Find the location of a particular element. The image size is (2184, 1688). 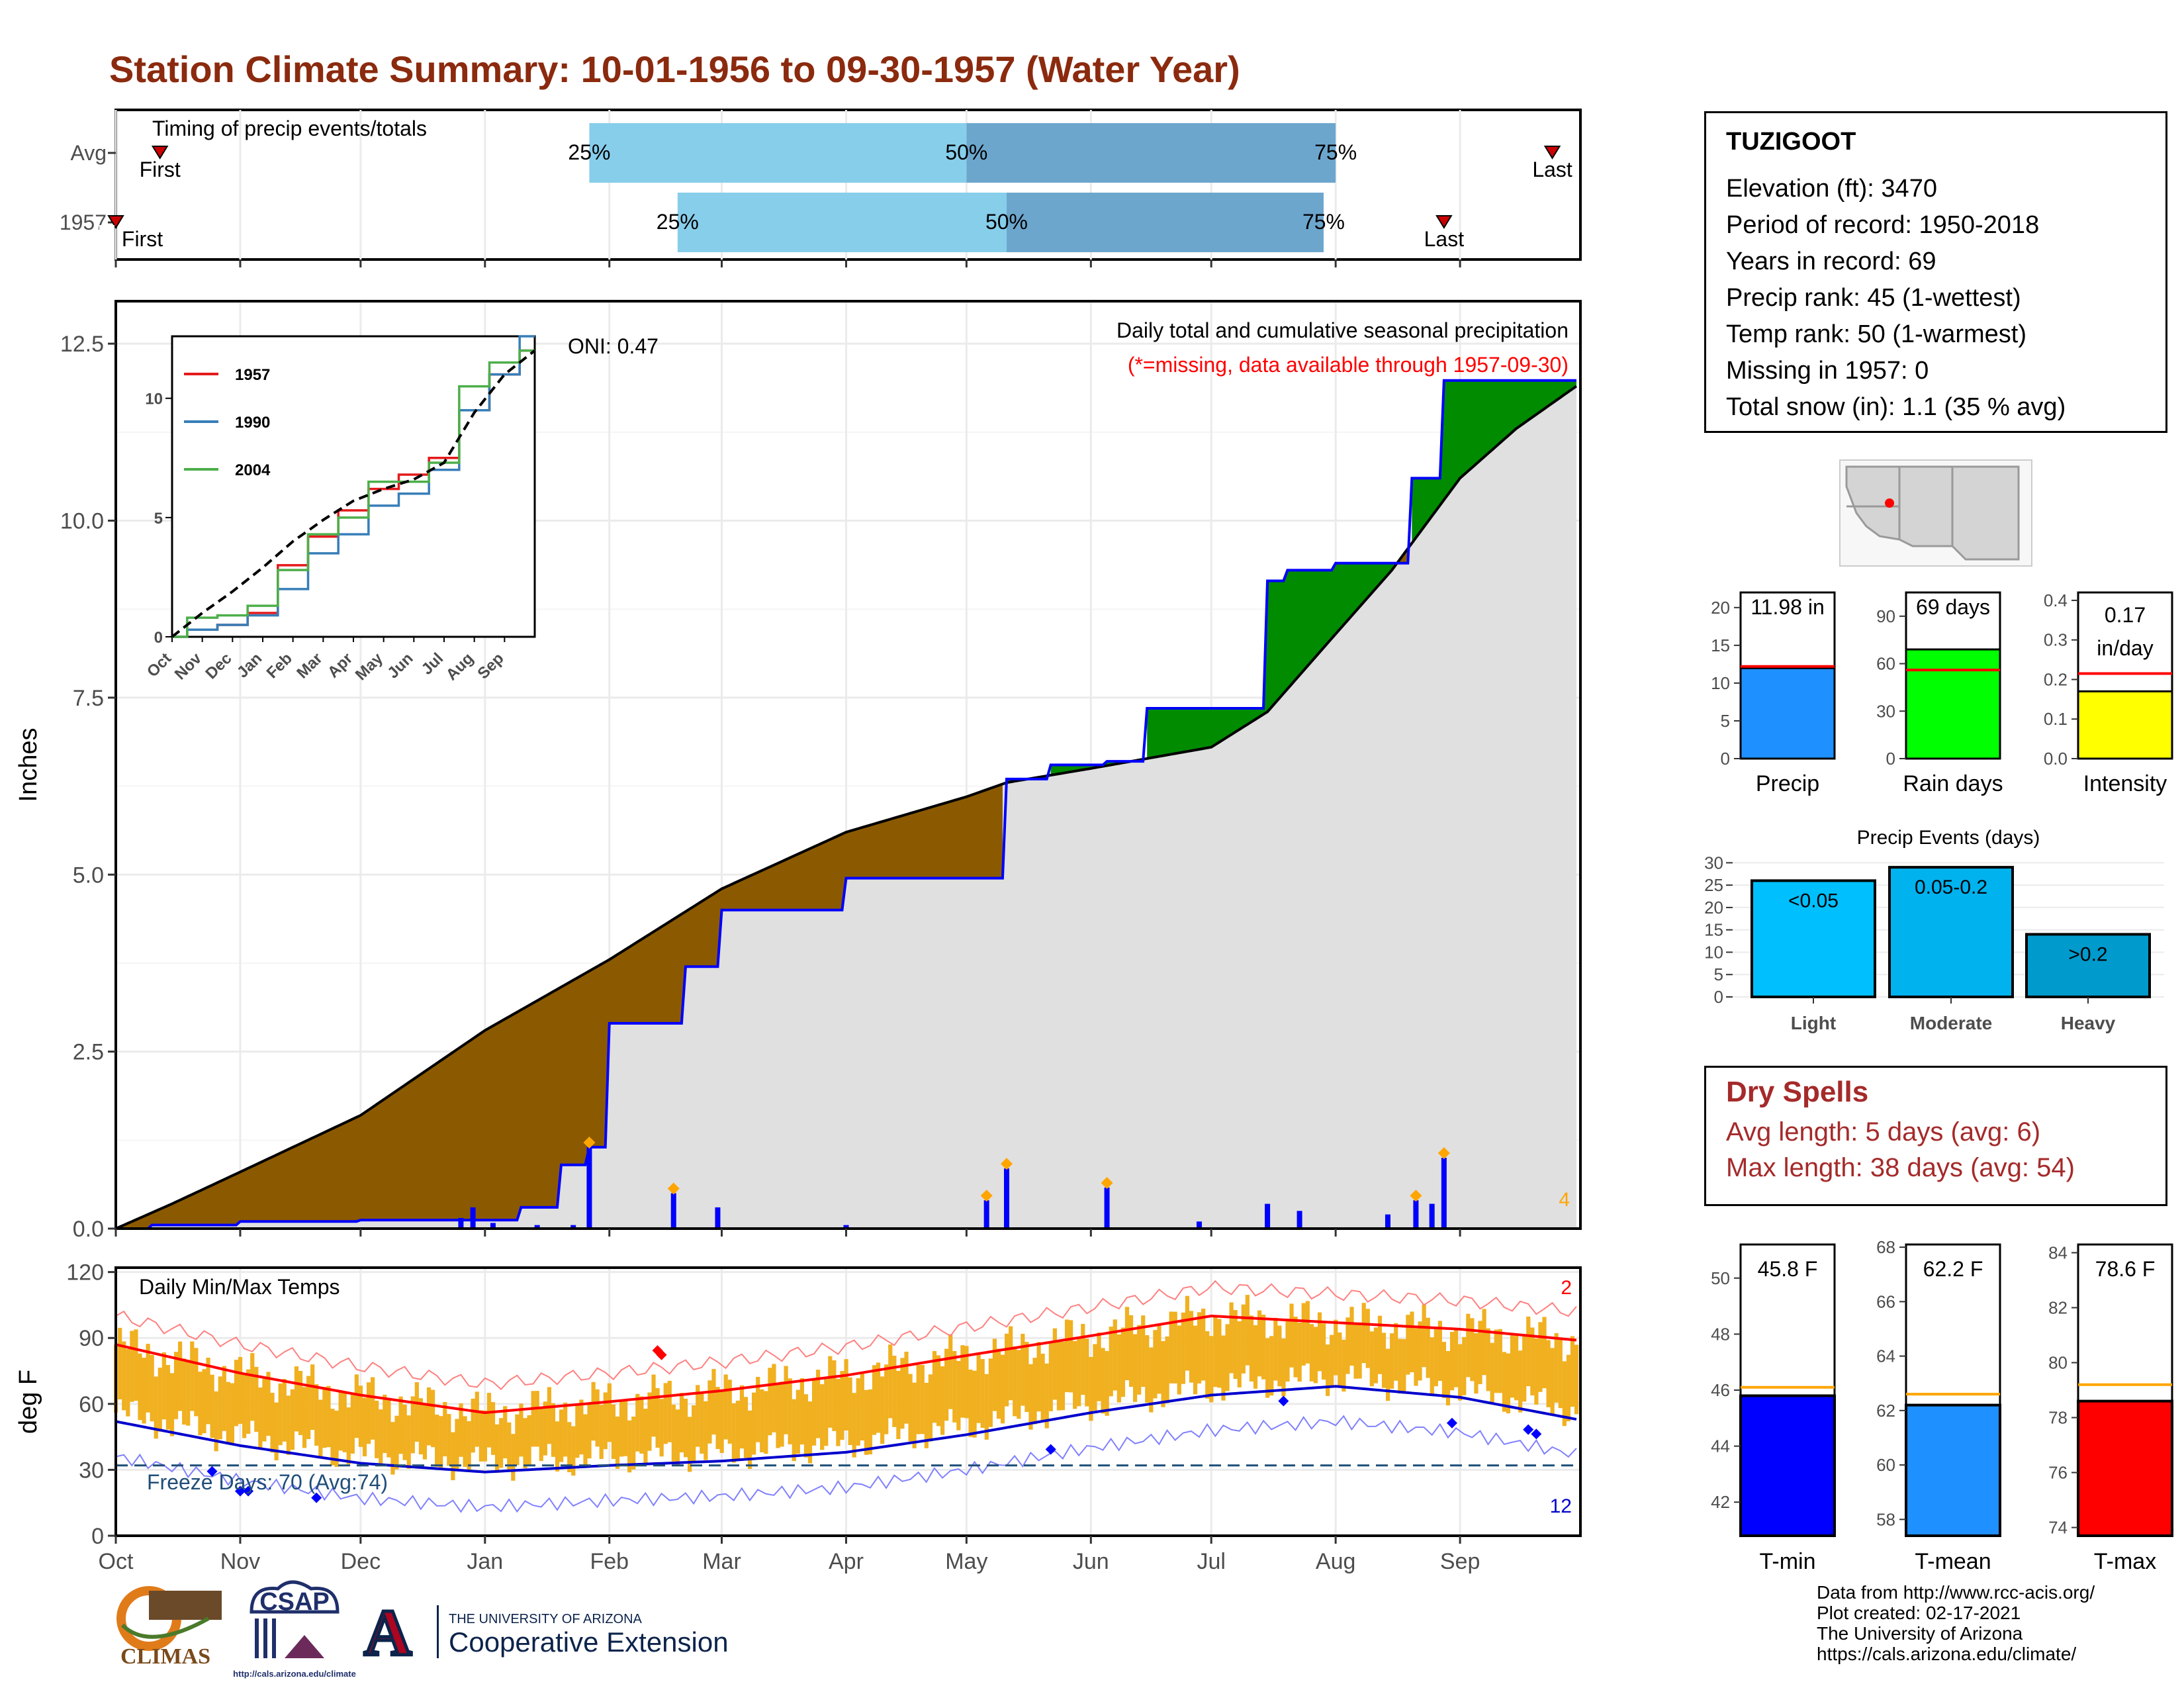

precip-events-category: Moderate is located at coordinates (1951, 1023).